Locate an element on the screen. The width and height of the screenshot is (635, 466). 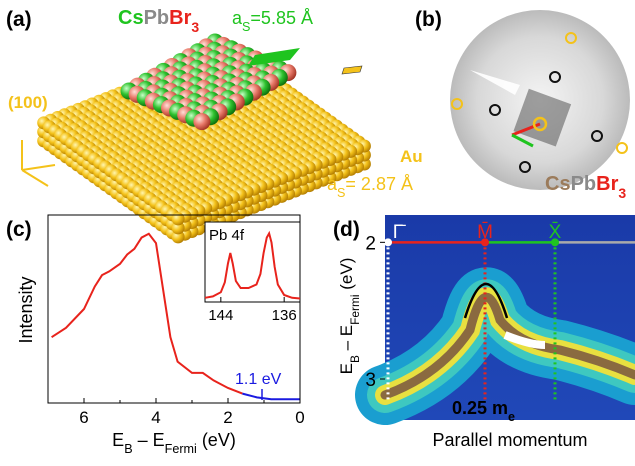
x-tick-label: 136 is located at coordinates (284, 315).